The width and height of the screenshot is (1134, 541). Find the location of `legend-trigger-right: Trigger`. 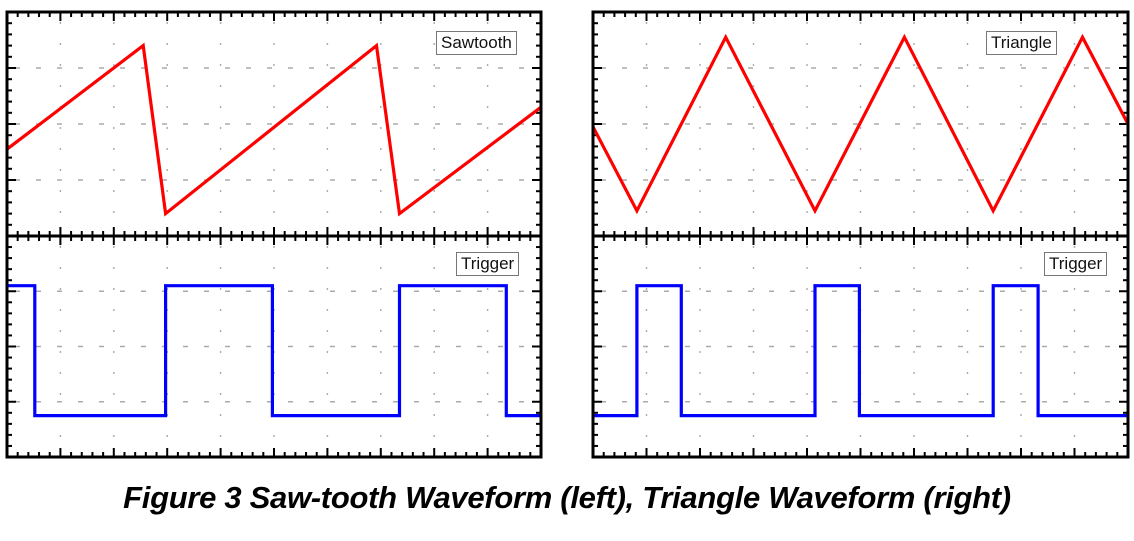

legend-trigger-right: Trigger is located at coordinates (1076, 264).